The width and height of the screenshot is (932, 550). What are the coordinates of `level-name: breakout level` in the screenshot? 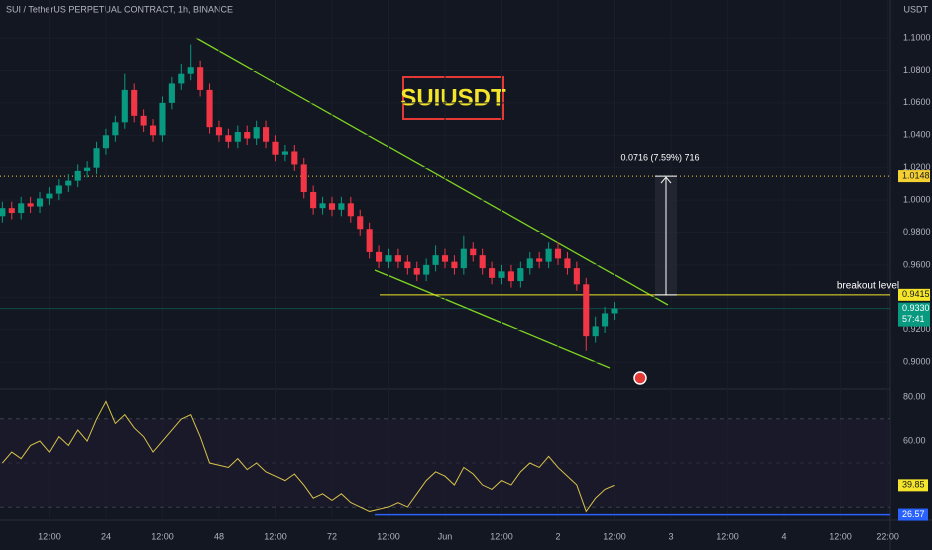 It's located at (868, 285).